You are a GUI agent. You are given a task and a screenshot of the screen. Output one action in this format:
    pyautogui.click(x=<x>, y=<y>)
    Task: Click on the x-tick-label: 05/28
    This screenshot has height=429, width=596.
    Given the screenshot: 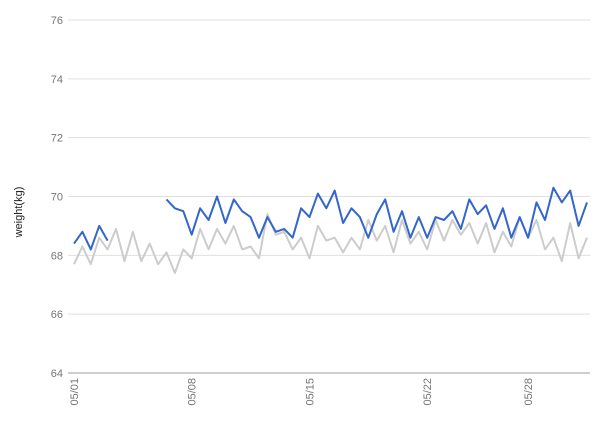 What is the action you would take?
    pyautogui.click(x=529, y=392)
    